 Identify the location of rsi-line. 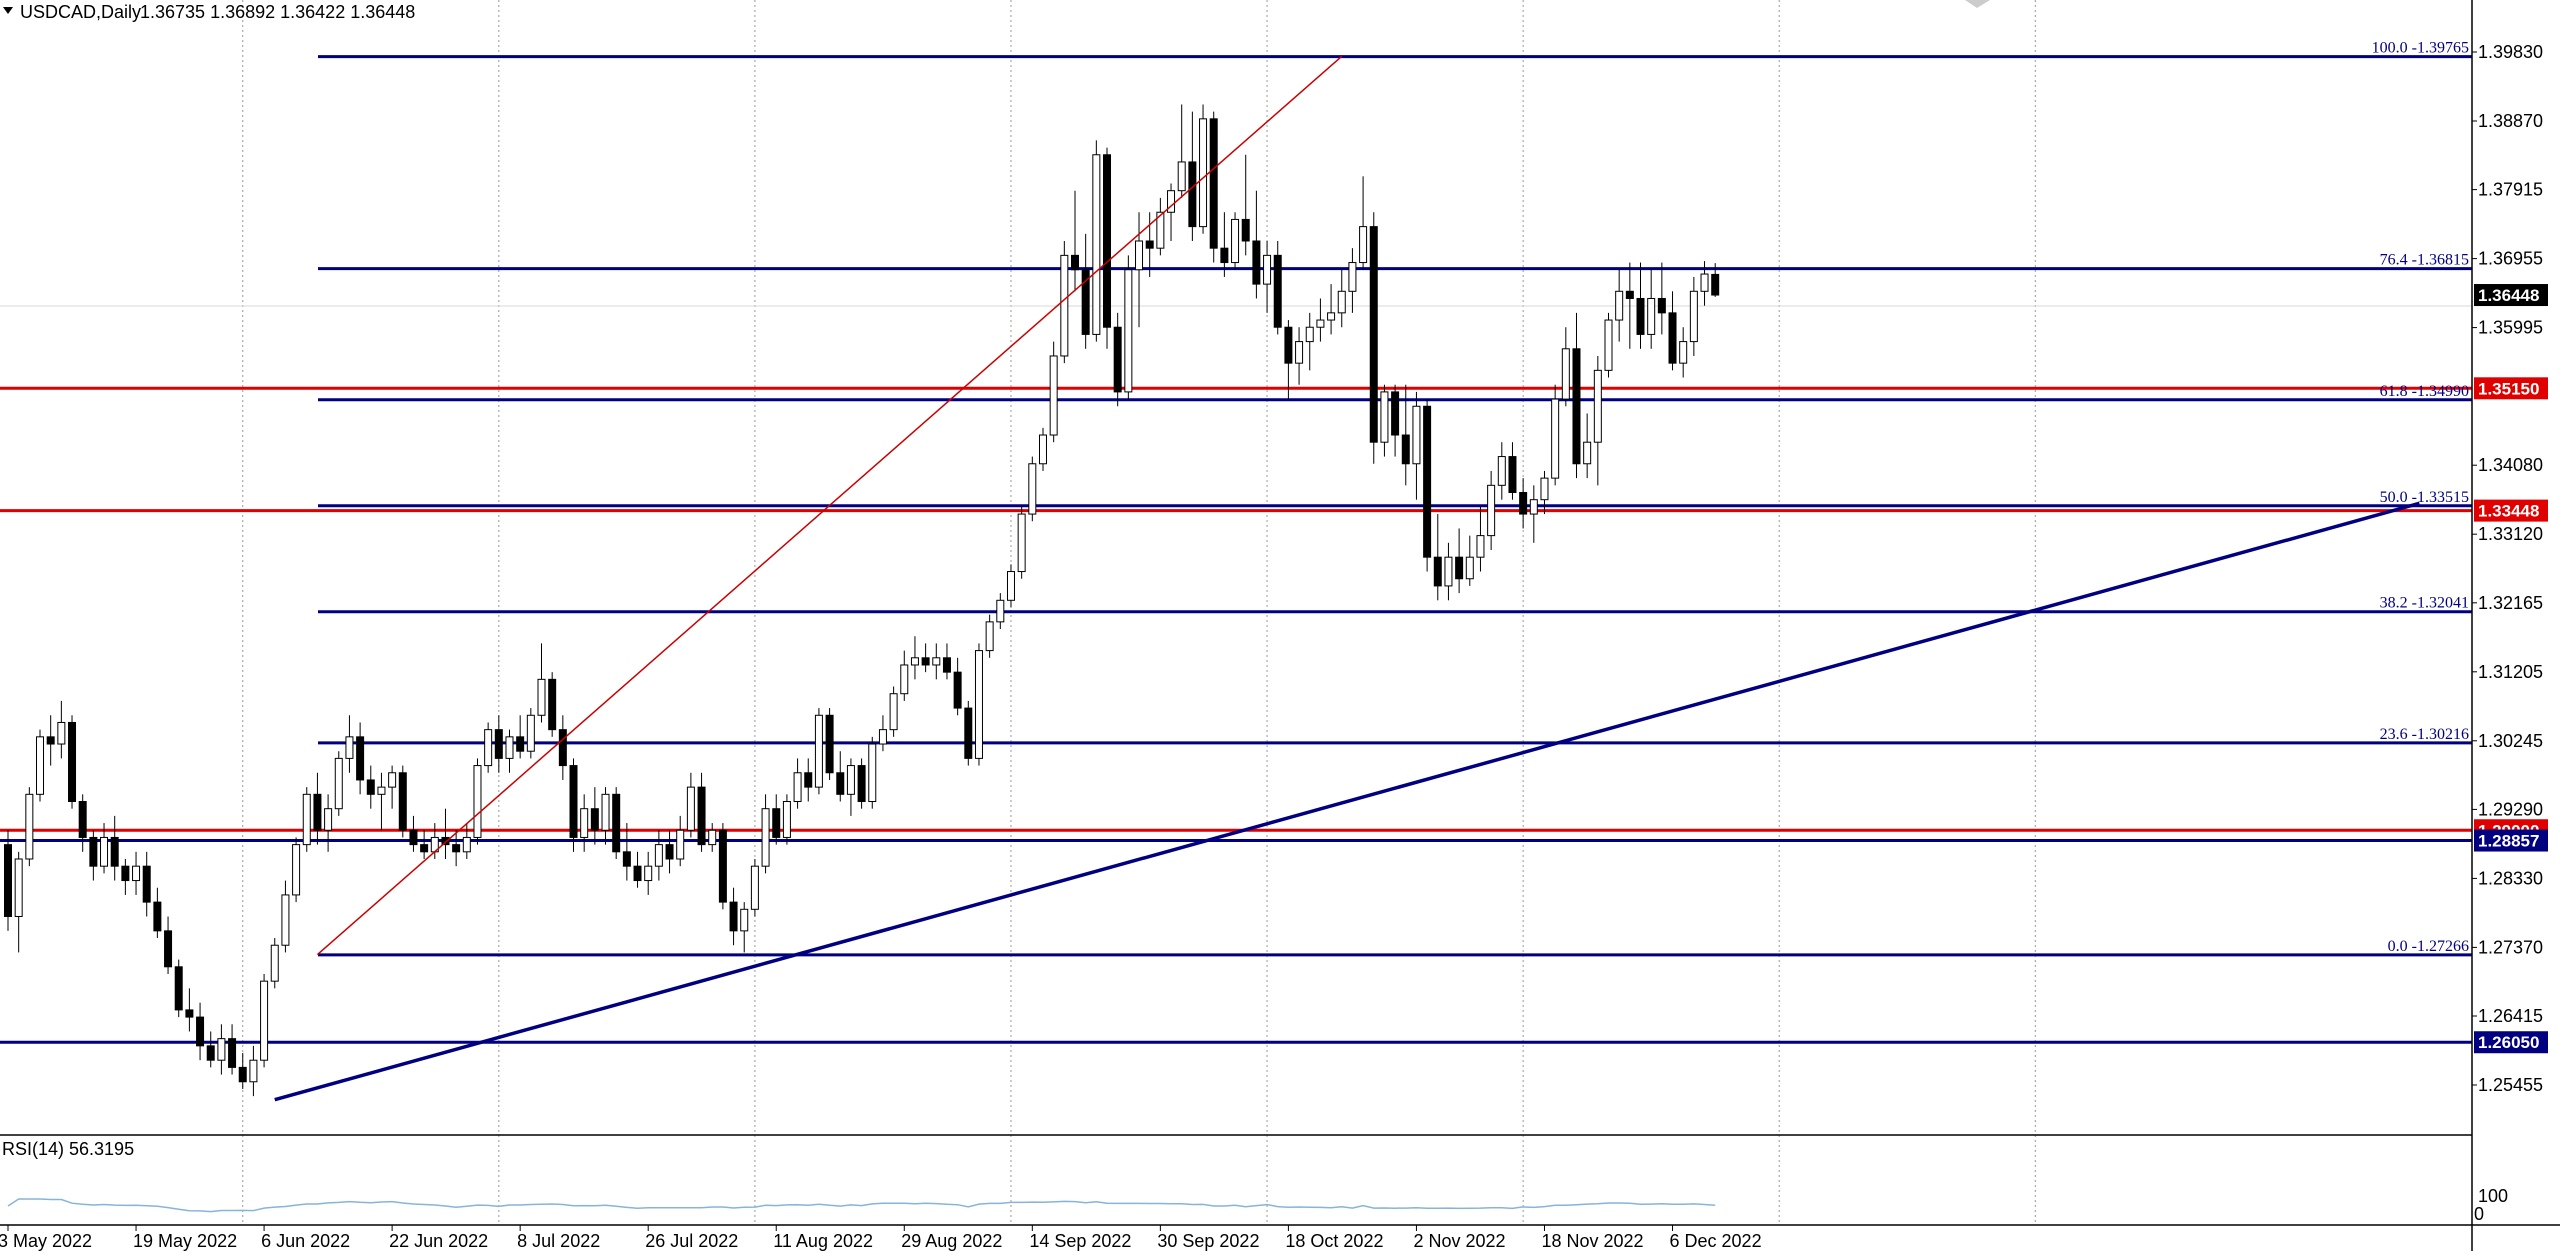
(861, 1205).